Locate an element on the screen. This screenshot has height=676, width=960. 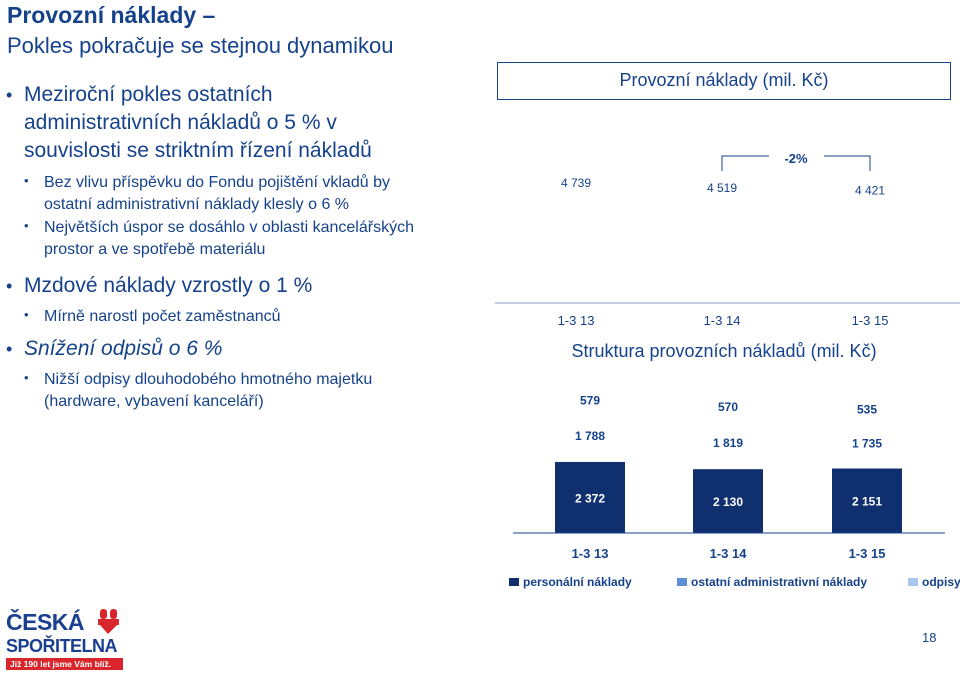
chart2-value-label: 1 788 is located at coordinates (590, 436).